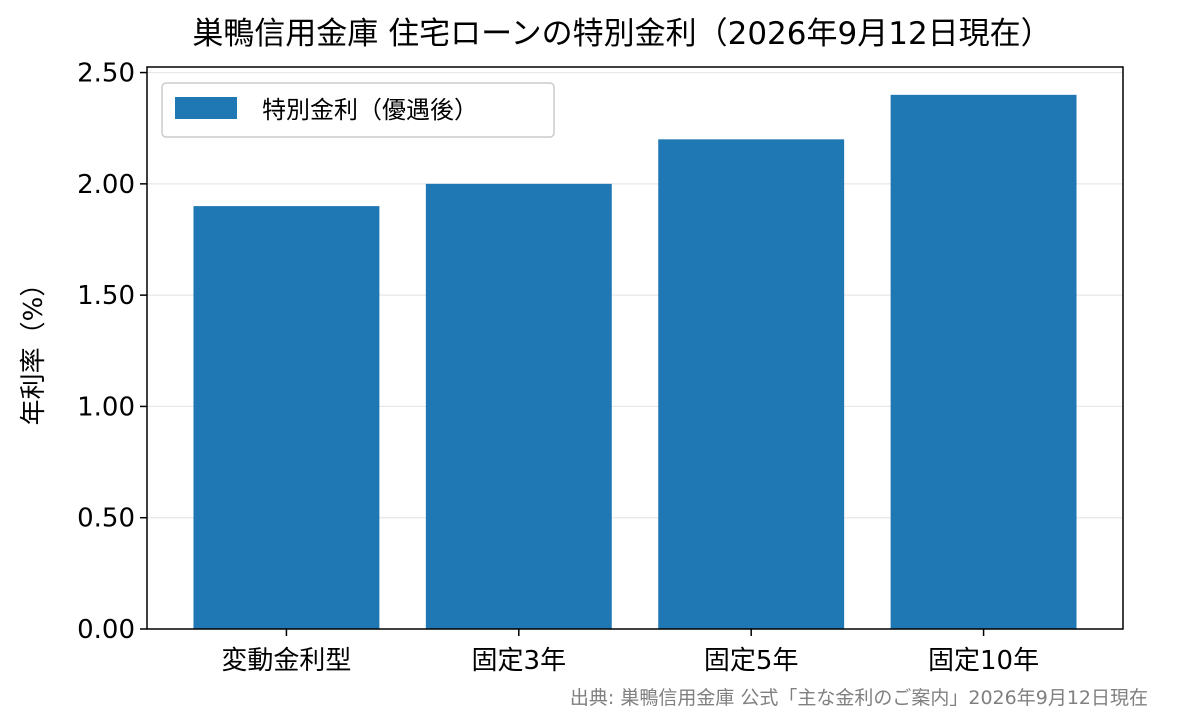  I want to click on y-tick-label: 1.00, so click(106, 407).